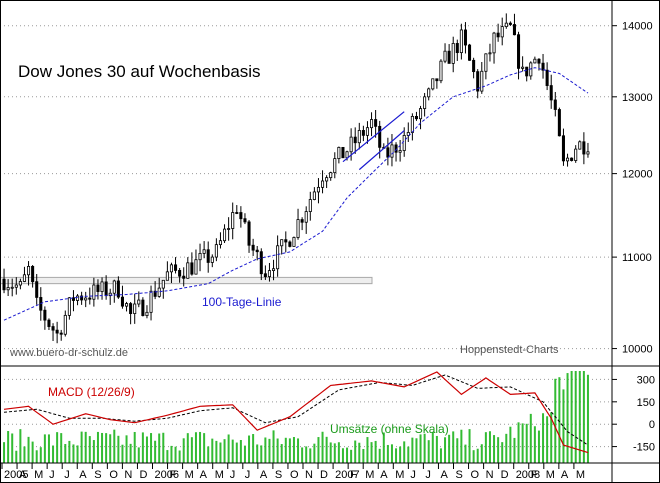 This screenshot has height=483, width=660. What do you see at coordinates (637, 175) in the screenshot?
I see `price-tick-label: 12000` at bounding box center [637, 175].